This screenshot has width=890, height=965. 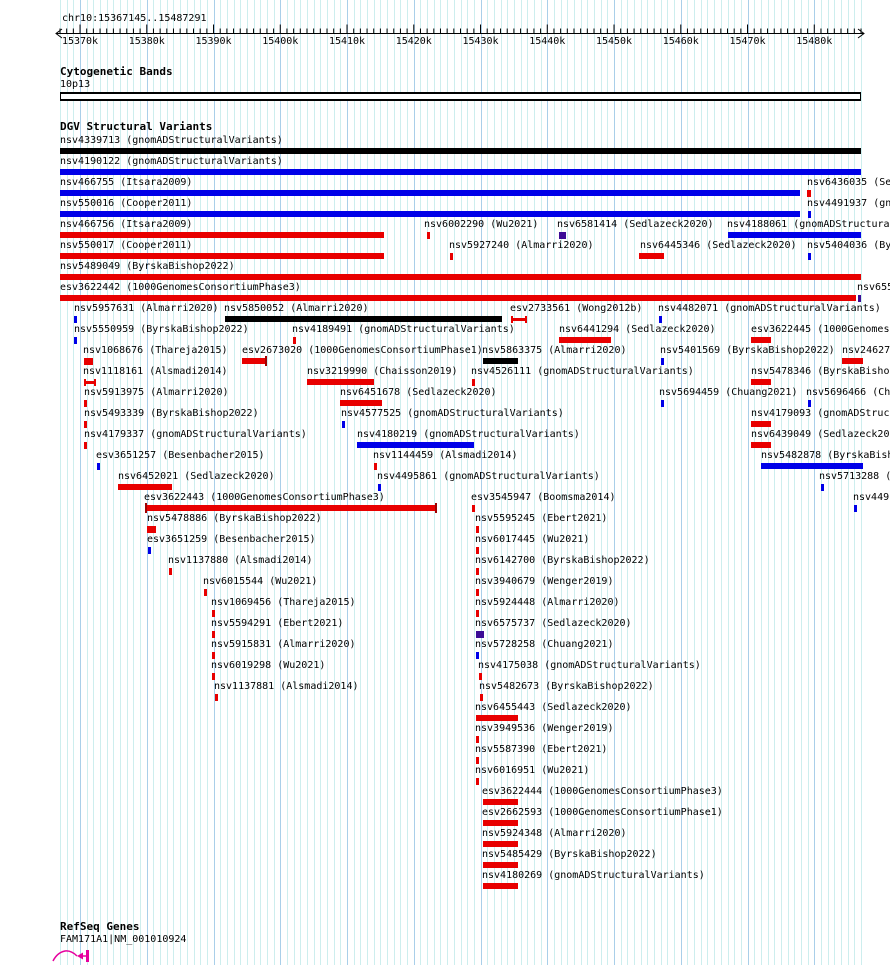 What do you see at coordinates (808, 224) in the screenshot?
I see `variant-label: nsv4188061 (gnomADStructura` at bounding box center [808, 224].